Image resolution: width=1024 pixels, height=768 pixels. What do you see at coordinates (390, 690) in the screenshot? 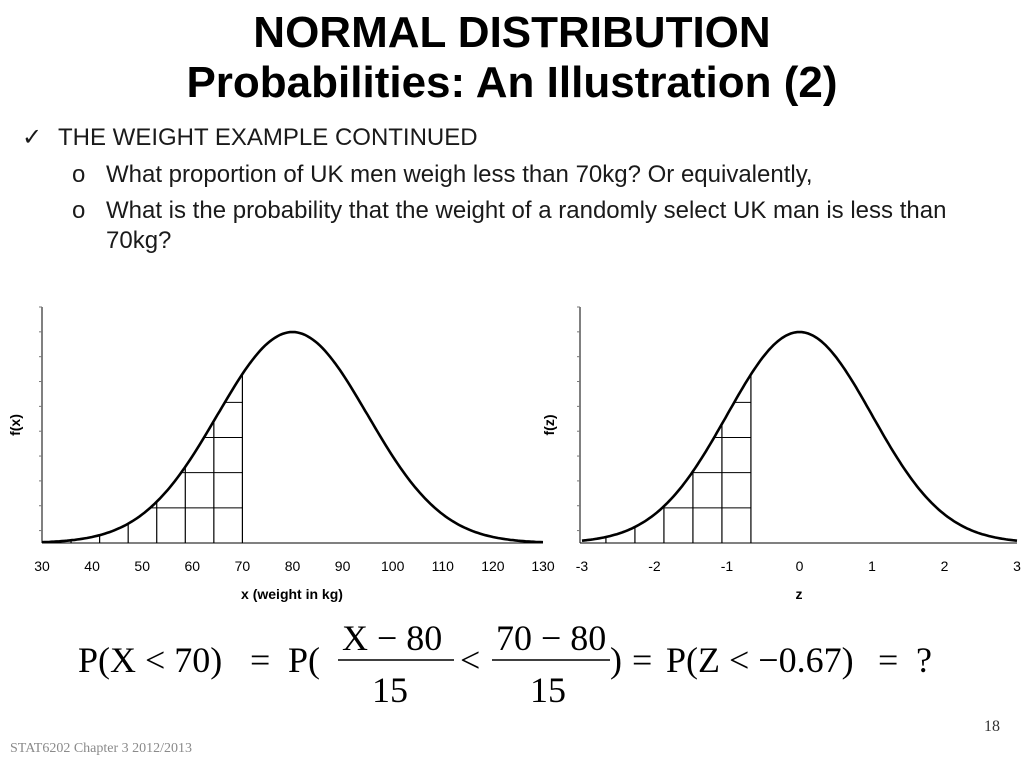
I see `formula-denominator-1: 15` at bounding box center [390, 690].